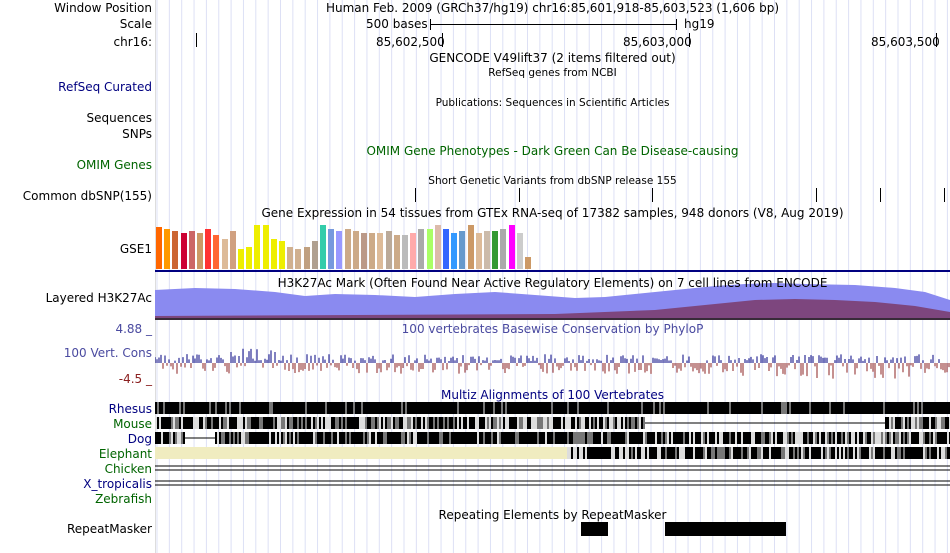 The width and height of the screenshot is (950, 553). I want to click on refseq-label: RefSeq Curated, so click(105, 87).